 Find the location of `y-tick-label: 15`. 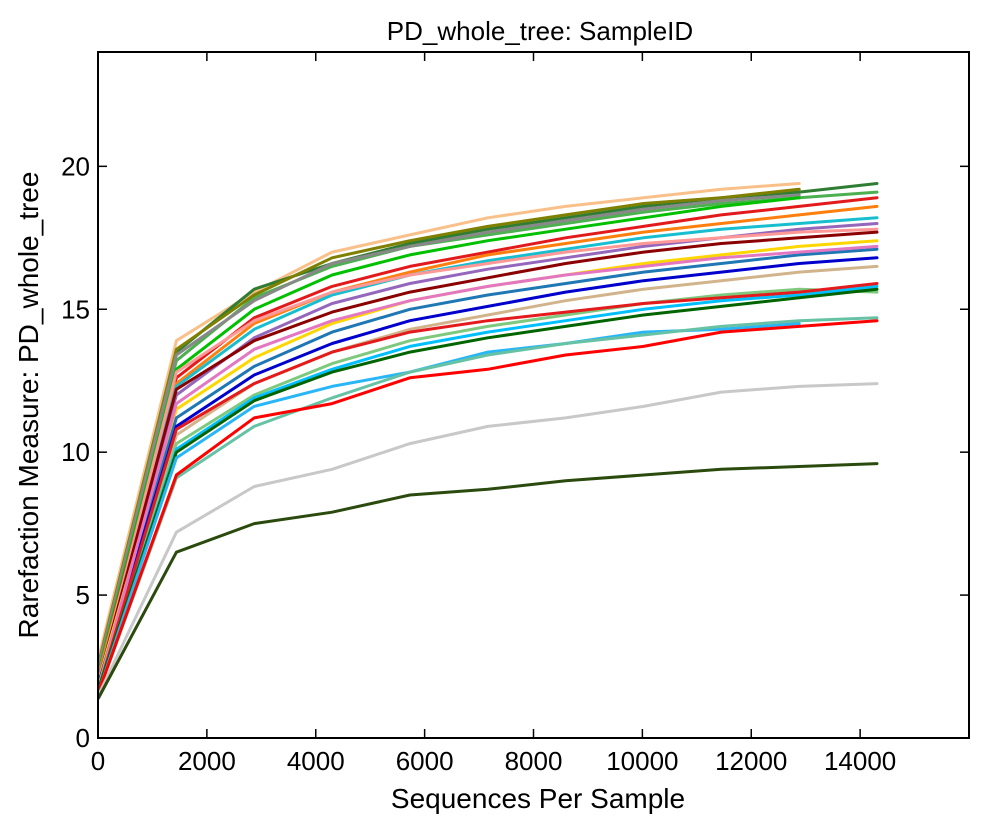

y-tick-label: 15 is located at coordinates (75, 309).